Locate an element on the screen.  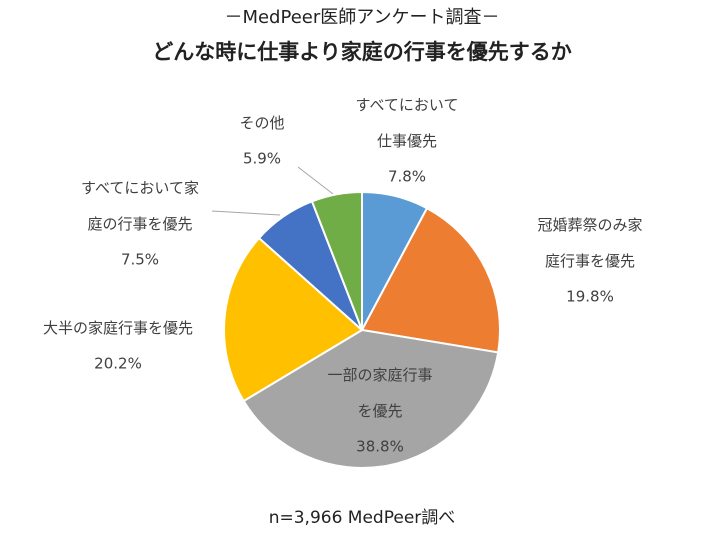
value-label: 7.5% is located at coordinates (140, 260).